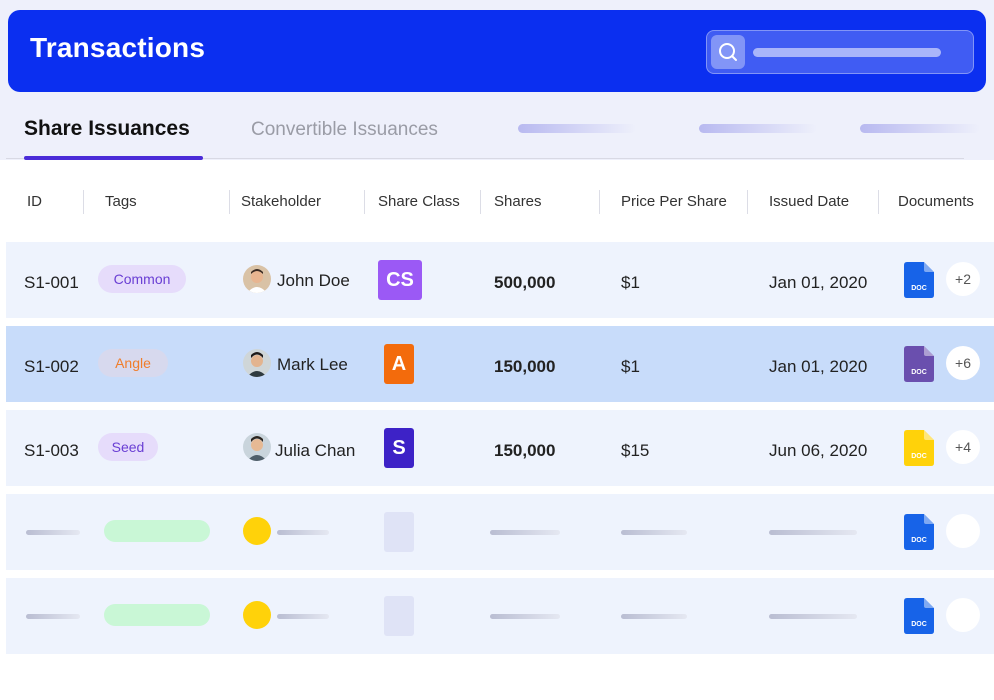 This screenshot has height=700, width=994. Describe the element at coordinates (312, 364) in the screenshot. I see `stakeholder-name: Mark Lee` at that location.